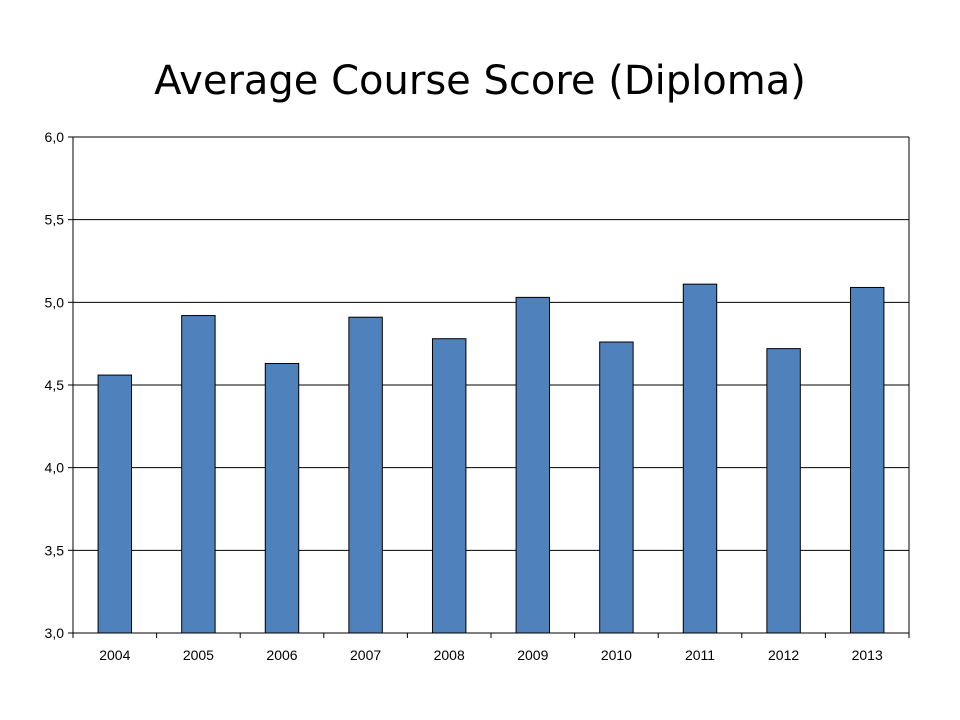  What do you see at coordinates (700, 655) in the screenshot?
I see `x-tick-label: 2011` at bounding box center [700, 655].